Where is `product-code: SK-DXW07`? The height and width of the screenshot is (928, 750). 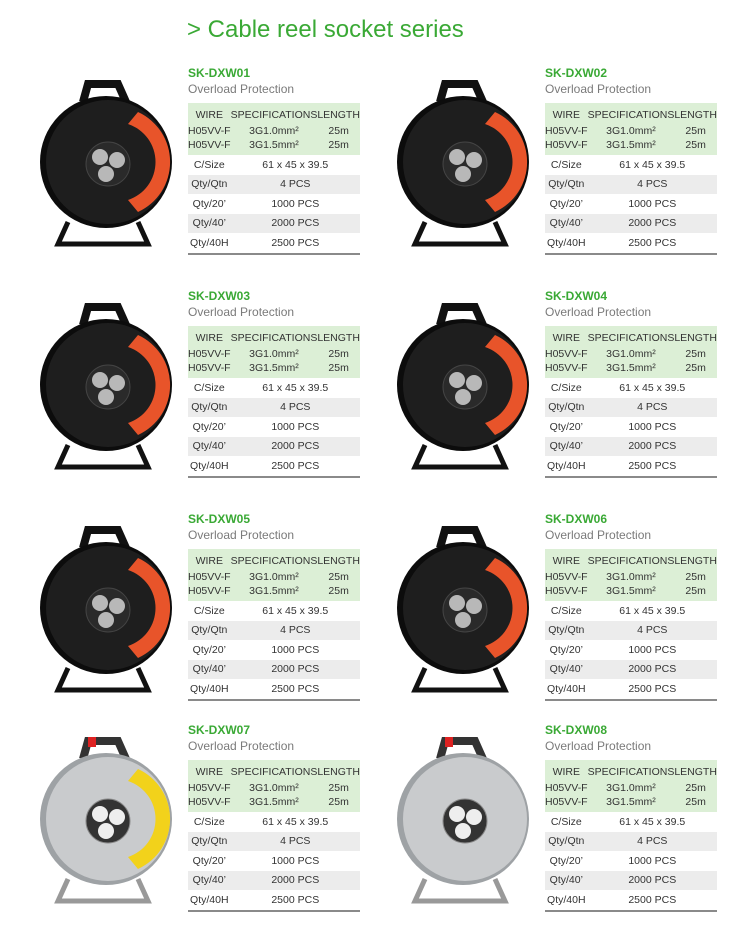 product-code: SK-DXW07 is located at coordinates (219, 730).